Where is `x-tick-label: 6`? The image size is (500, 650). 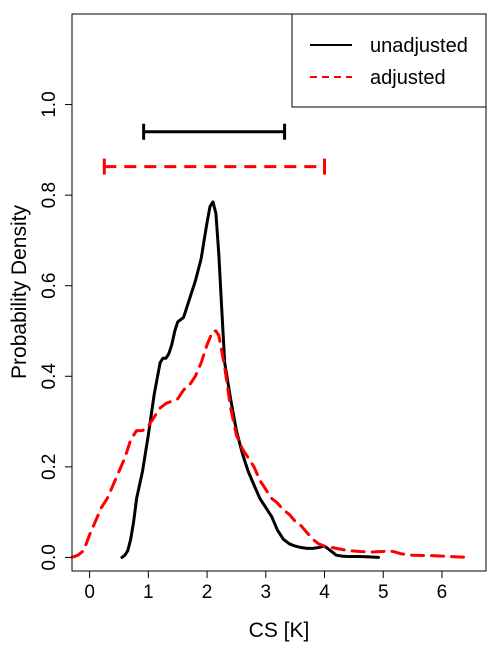 x-tick-label: 6 is located at coordinates (442, 592).